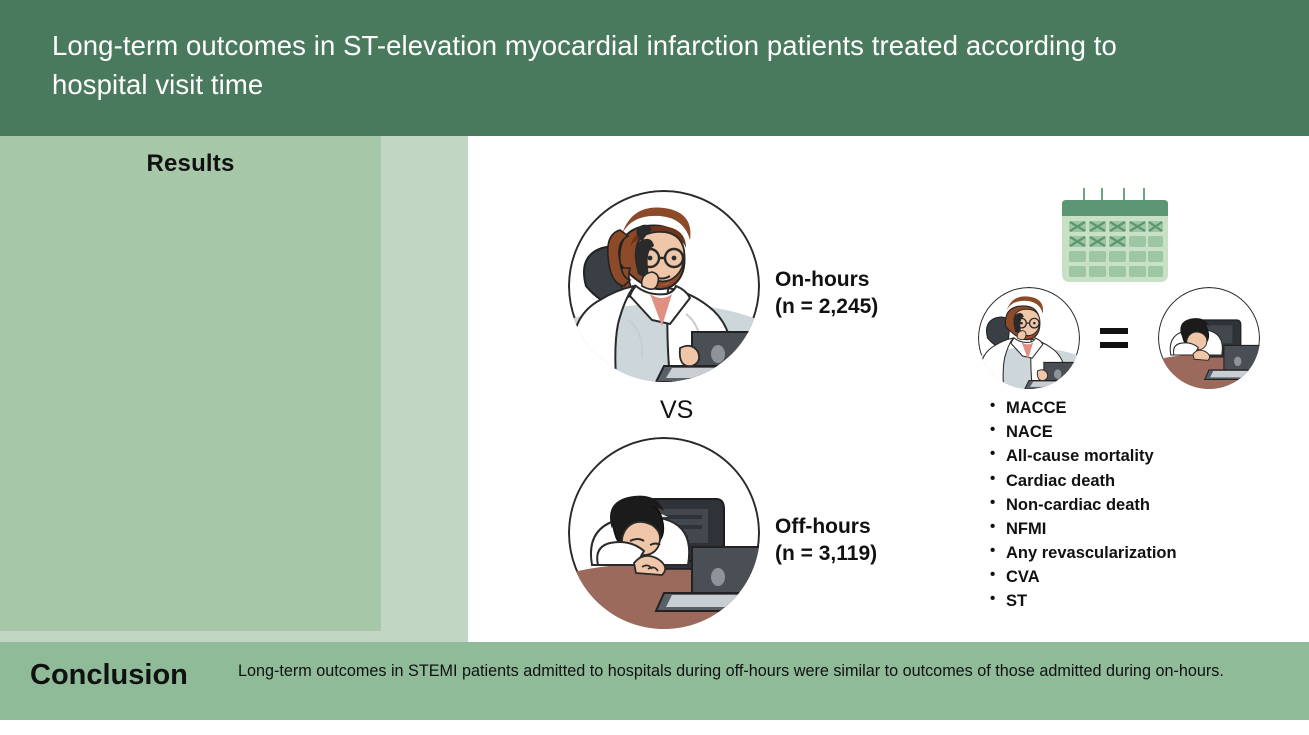 Image resolution: width=1309 pixels, height=735 pixels. I want to click on on-hours-name: On-hours, so click(822, 279).